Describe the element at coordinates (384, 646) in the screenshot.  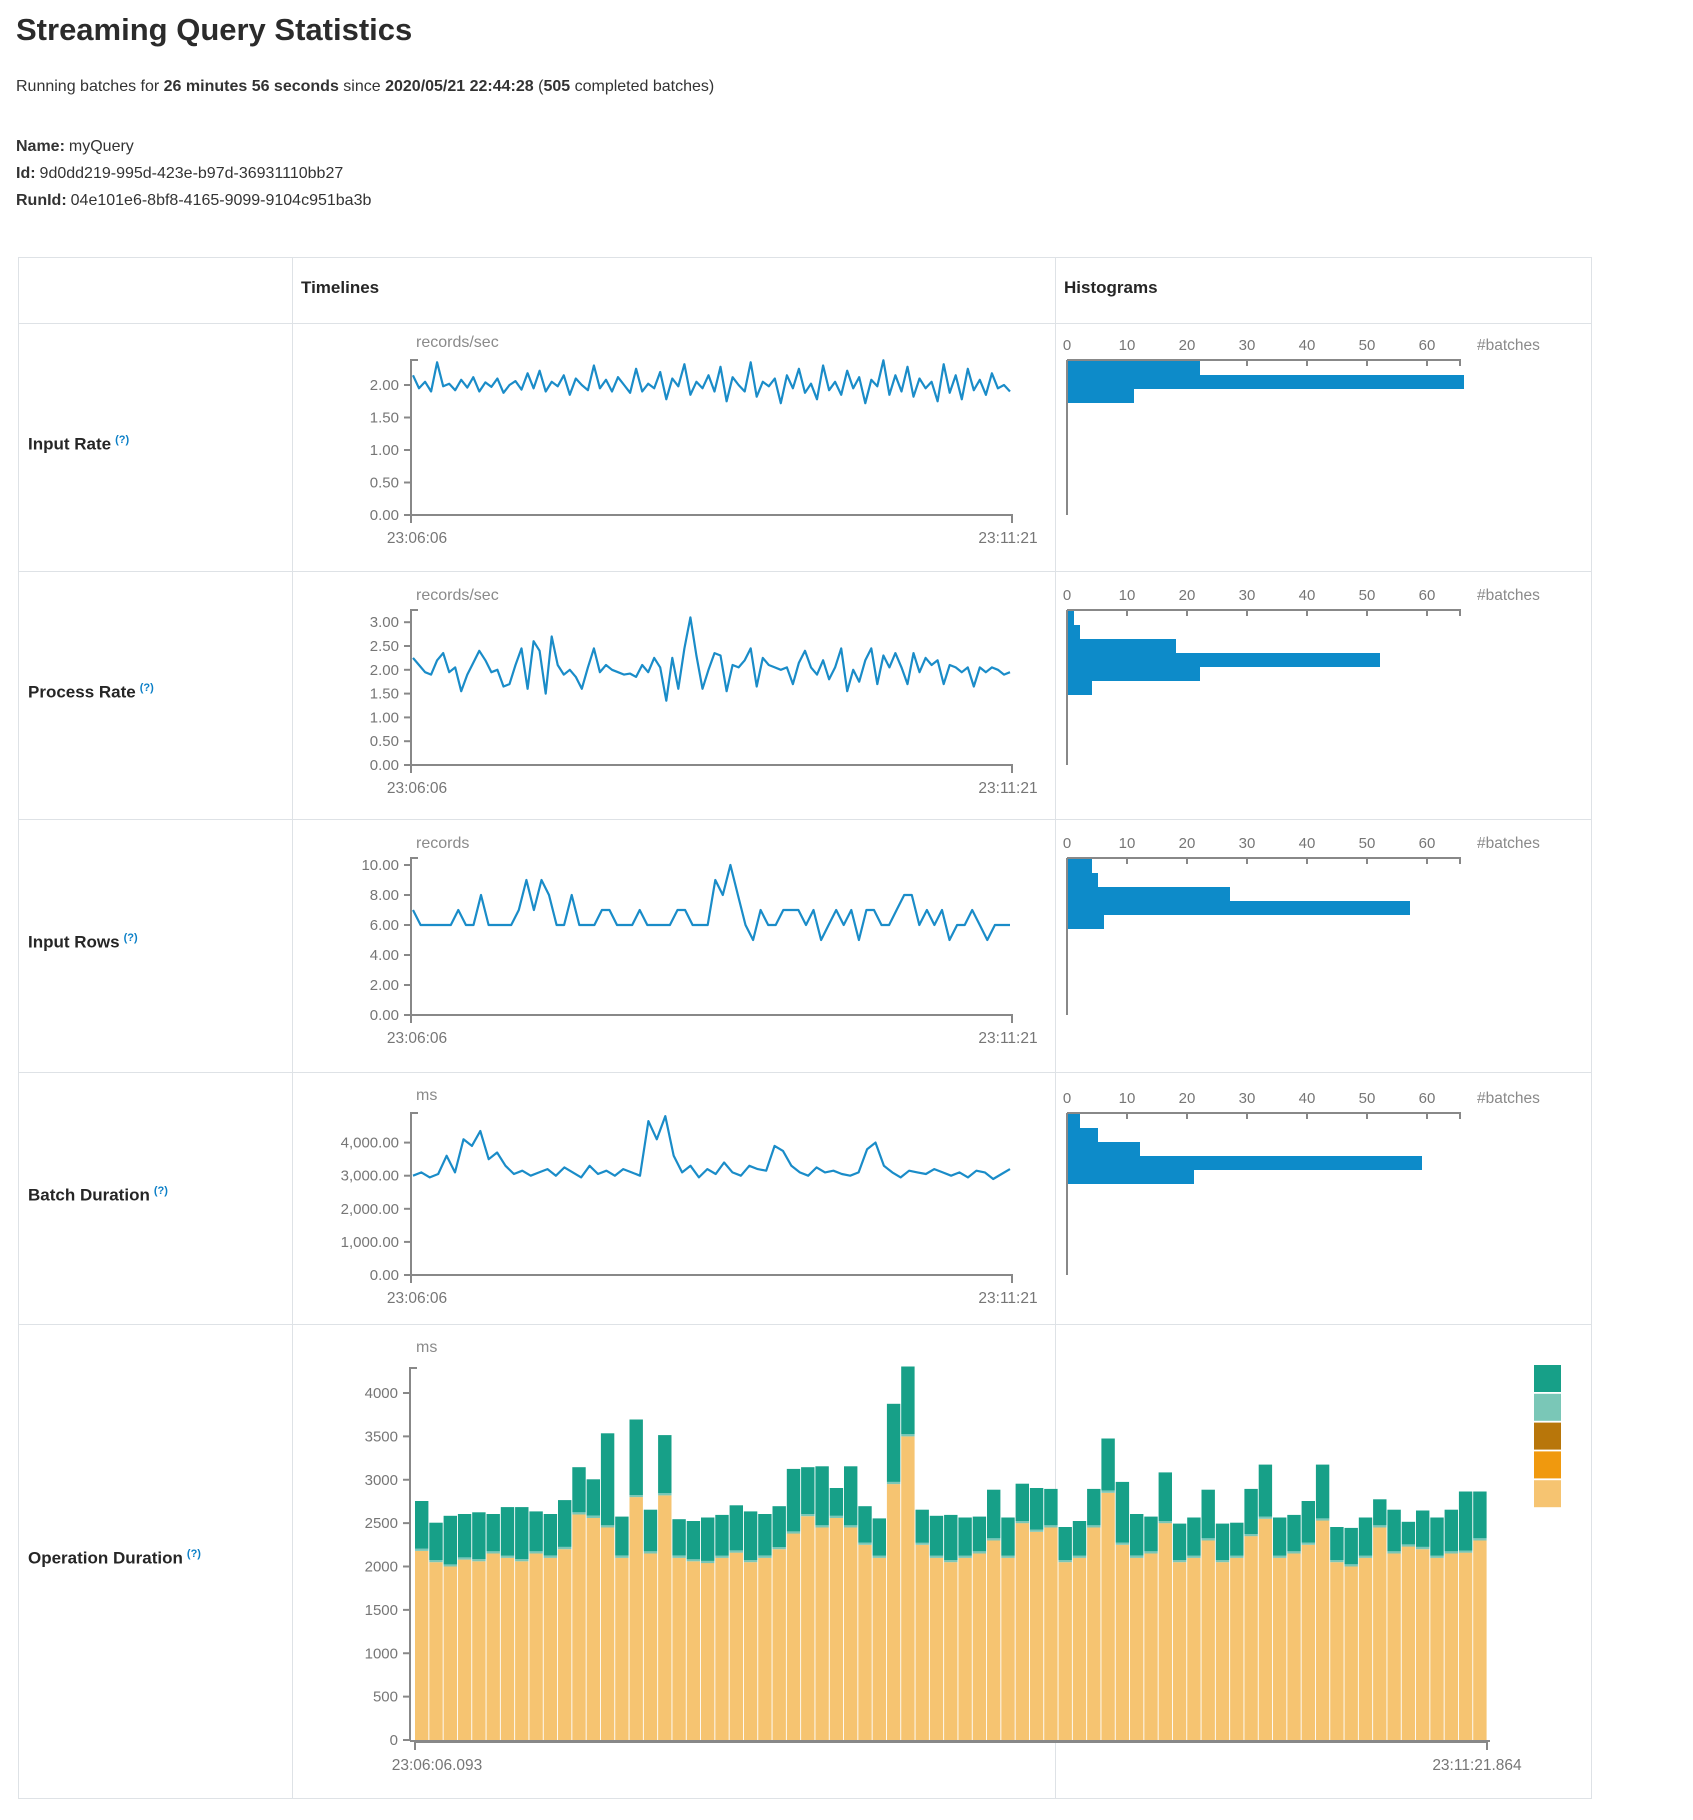
I see `svg-text: 2.50` at that location.